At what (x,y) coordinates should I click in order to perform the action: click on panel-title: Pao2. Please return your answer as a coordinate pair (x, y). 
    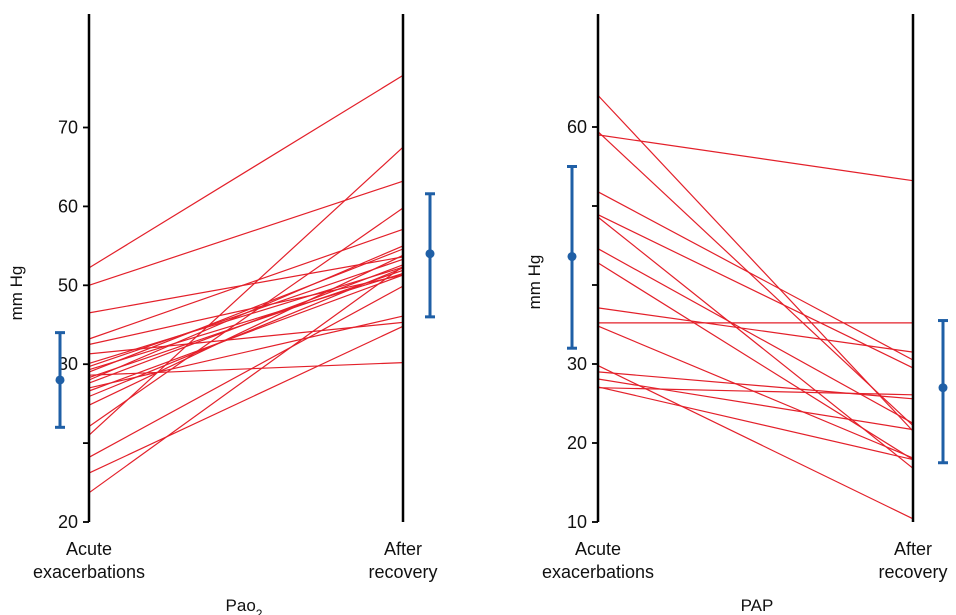
    Looking at the image, I should click on (244, 605).